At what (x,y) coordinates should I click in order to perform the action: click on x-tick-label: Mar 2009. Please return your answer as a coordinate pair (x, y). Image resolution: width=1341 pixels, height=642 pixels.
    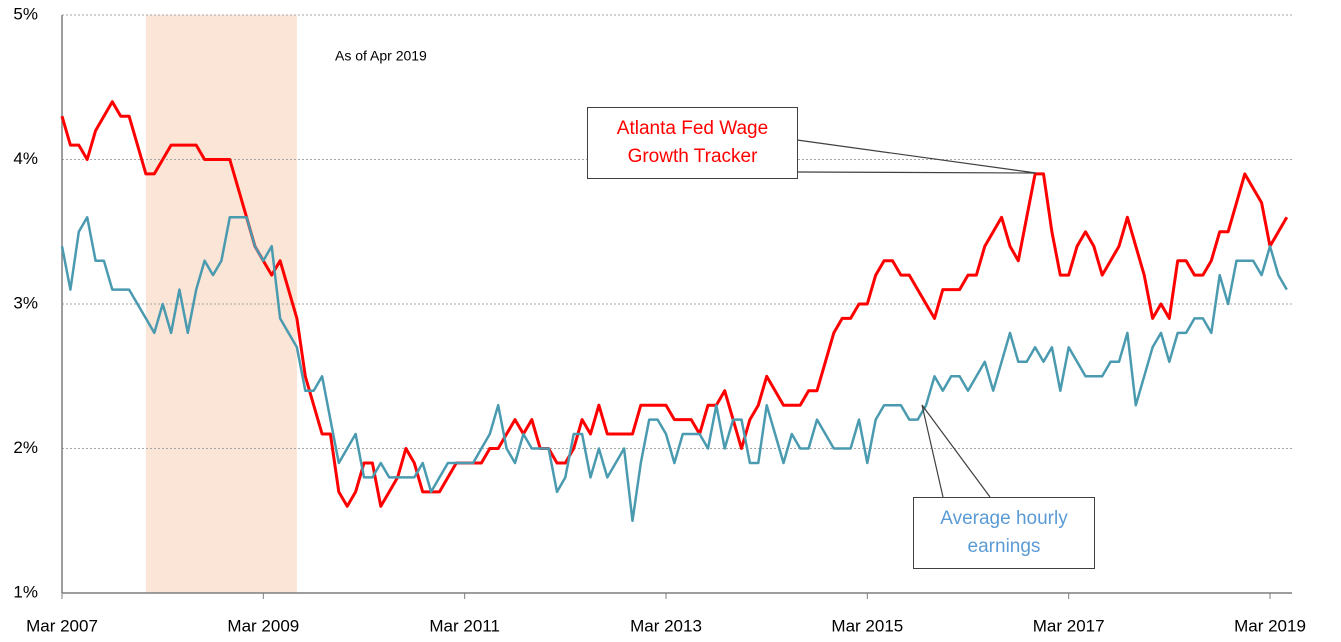
    Looking at the image, I should click on (263, 625).